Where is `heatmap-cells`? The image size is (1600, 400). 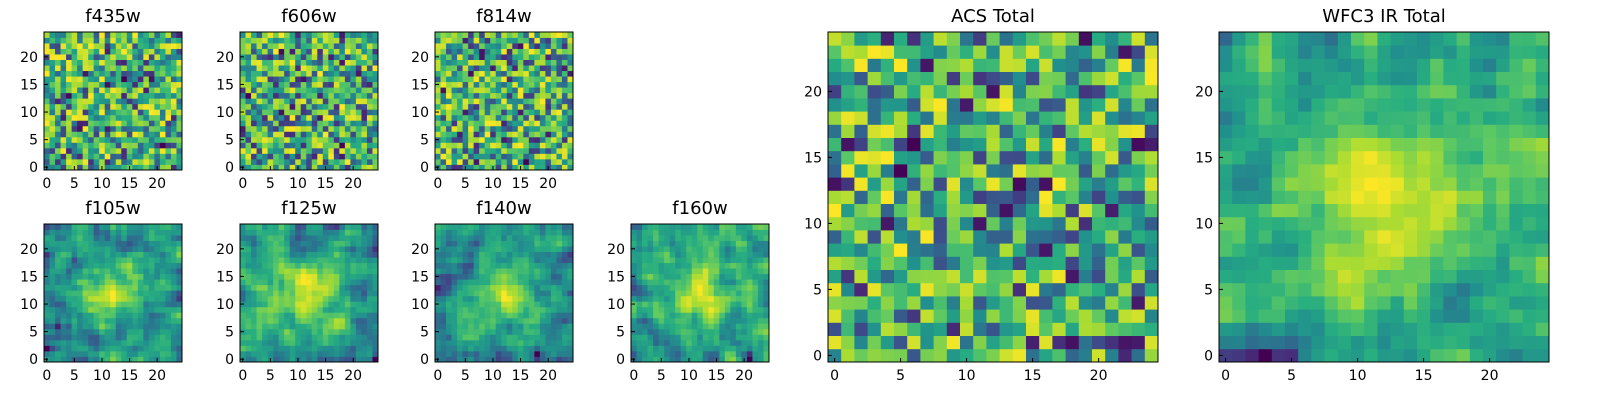 heatmap-cells is located at coordinates (504, 293).